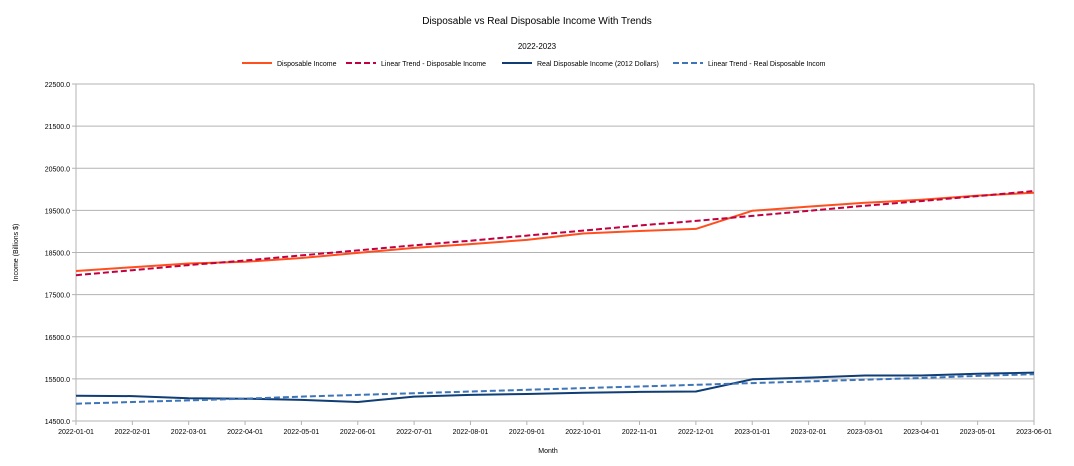  Describe the element at coordinates (767, 64) in the screenshot. I see `legend-label-3: Linear Trend - Real Disposable Incom` at that location.